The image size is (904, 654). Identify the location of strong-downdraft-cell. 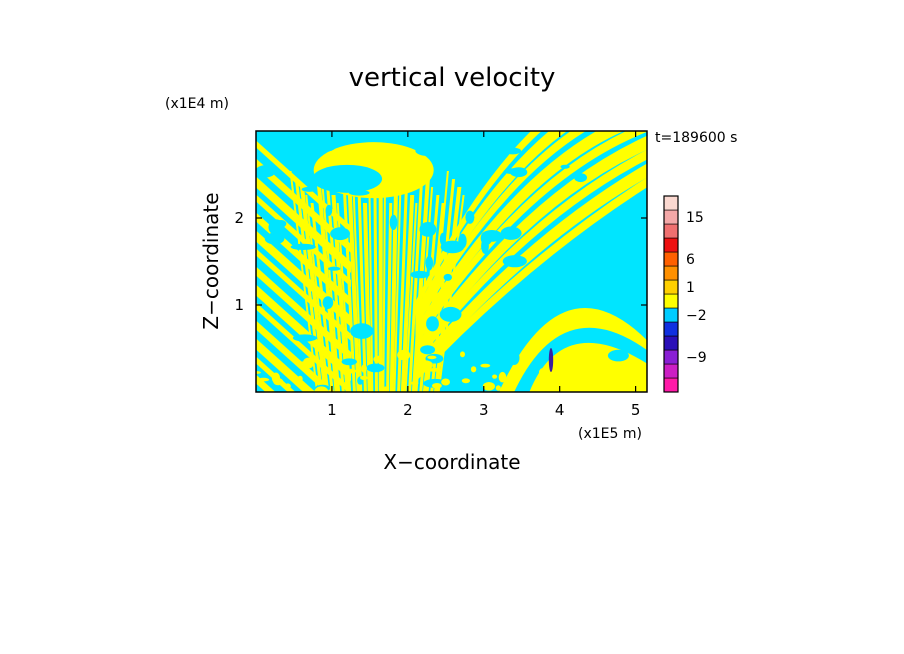
(551, 360).